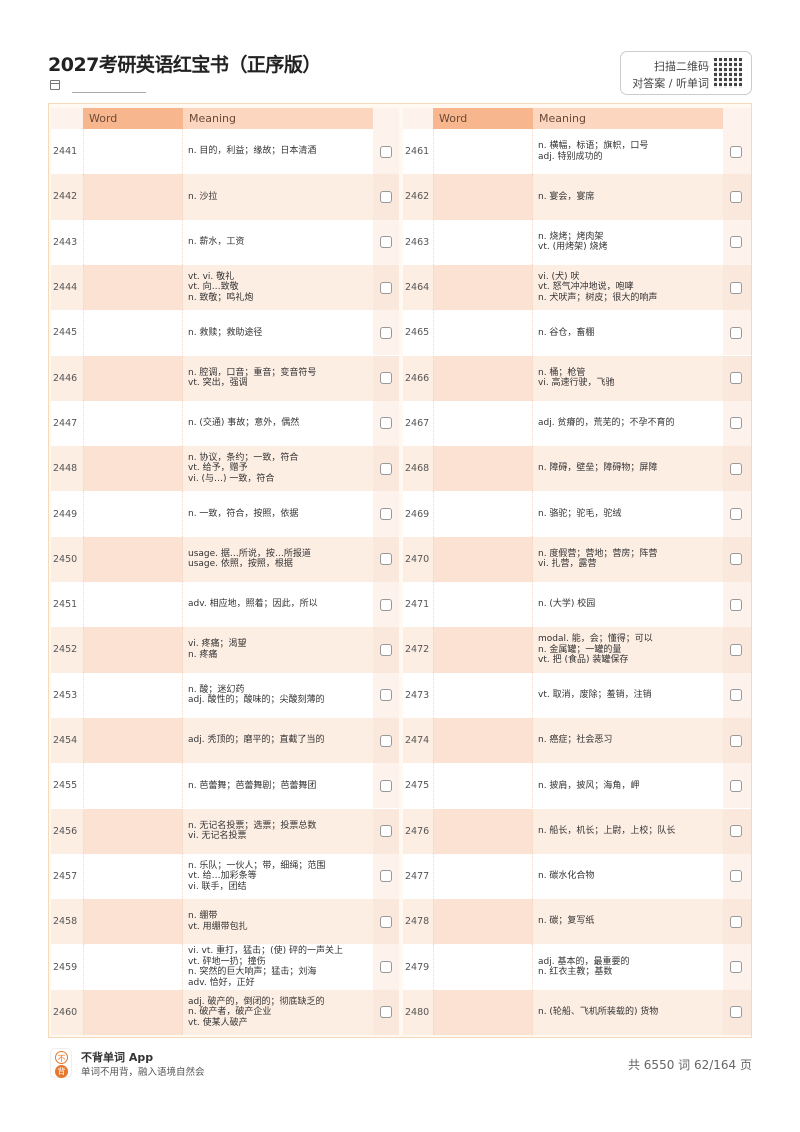 Image resolution: width=800 pixels, height=1132 pixels. Describe the element at coordinates (61, 1057) in the screenshot. I see `logo-top: 不` at that location.